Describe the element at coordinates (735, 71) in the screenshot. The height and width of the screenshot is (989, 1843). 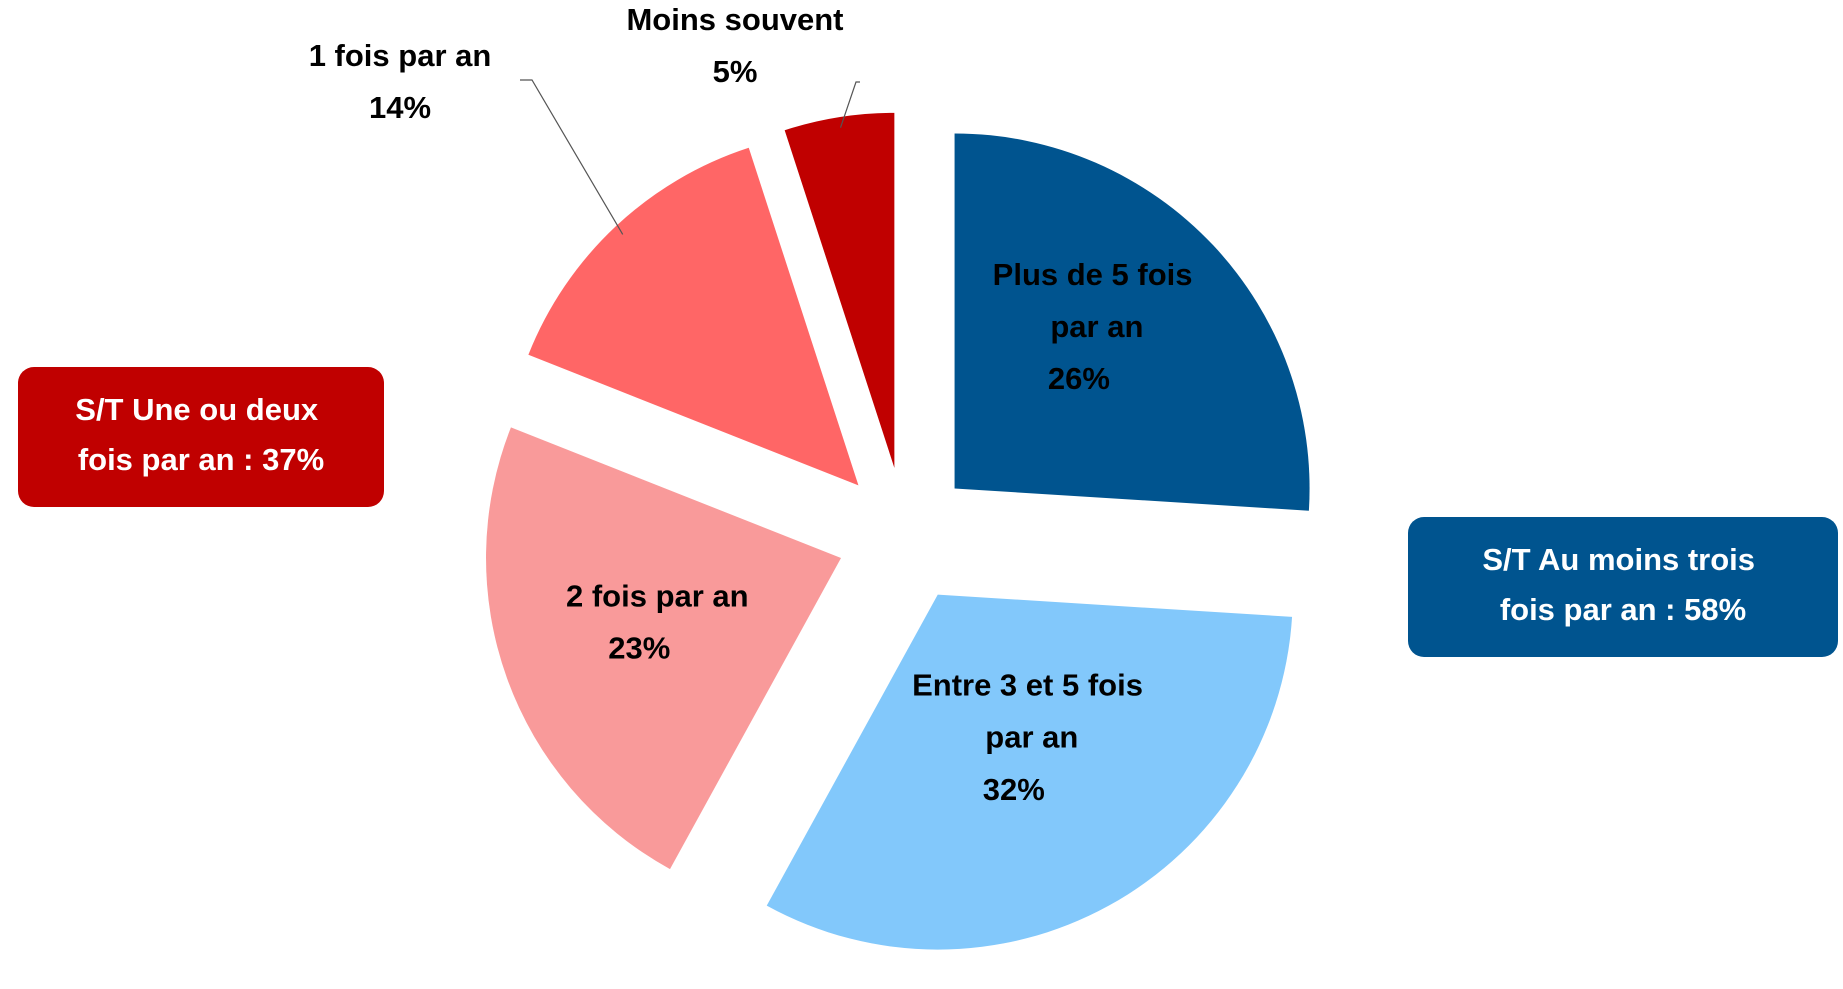
I see `value-label: 5%` at that location.